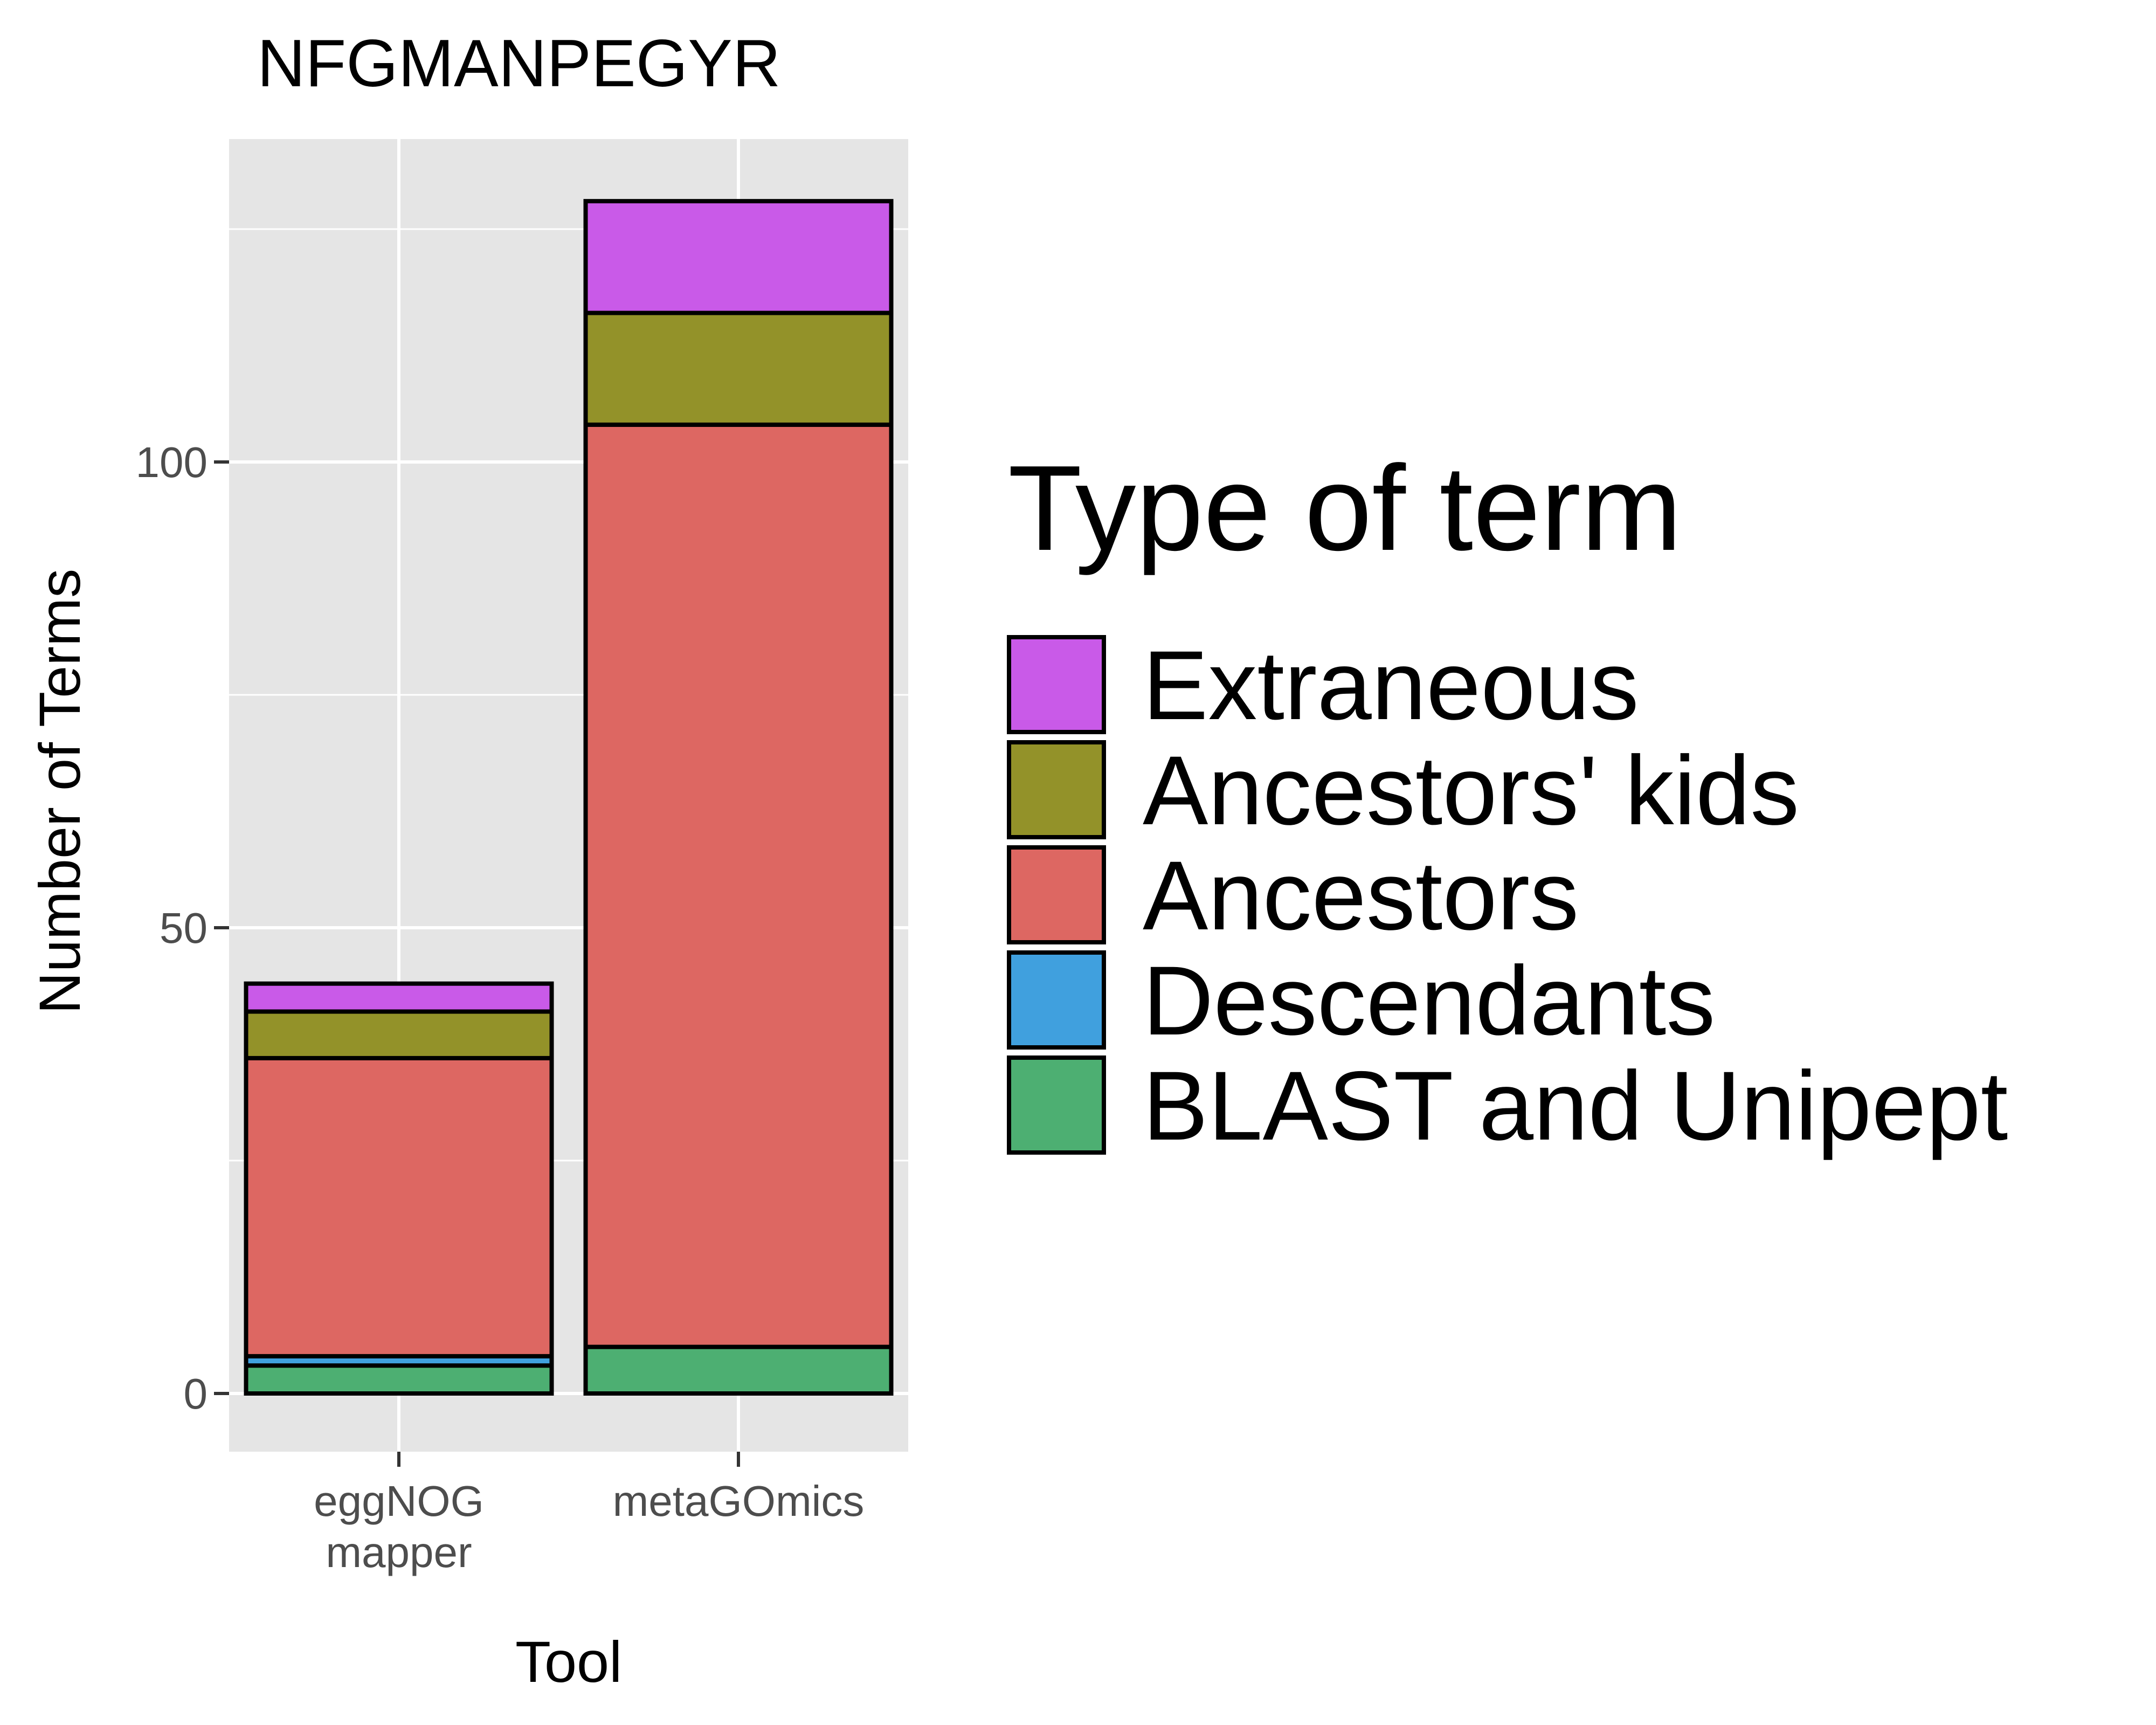 The width and height of the screenshot is (2156, 1725). Describe the element at coordinates (738, 368) in the screenshot. I see `bar-metagomics-ancestors-kids` at that location.